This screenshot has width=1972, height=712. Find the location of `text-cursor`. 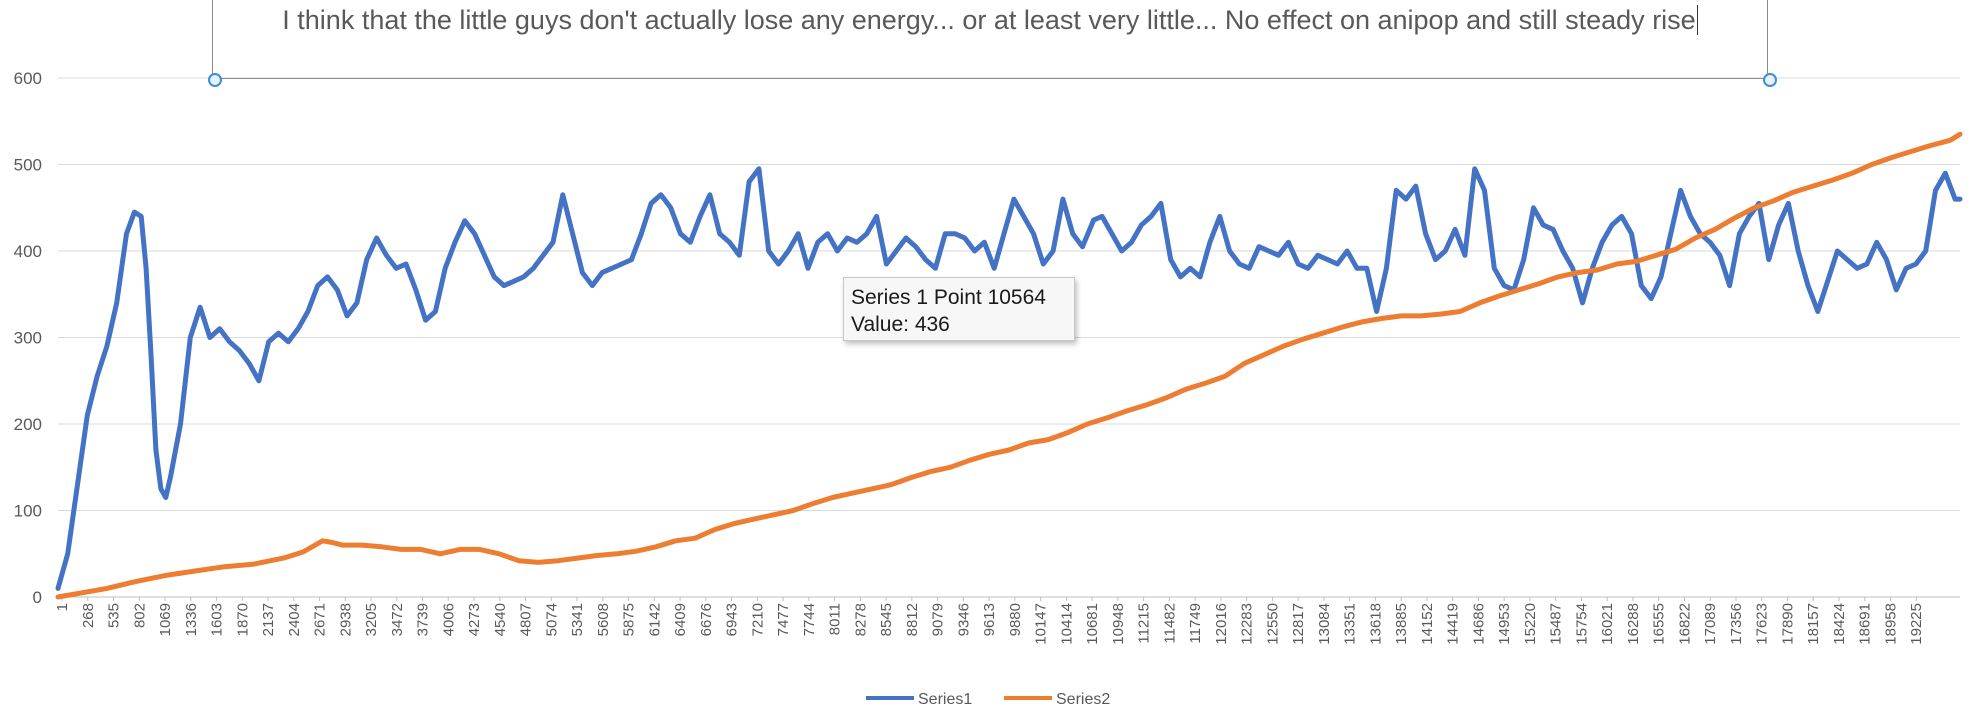

text-cursor is located at coordinates (1697, 20).